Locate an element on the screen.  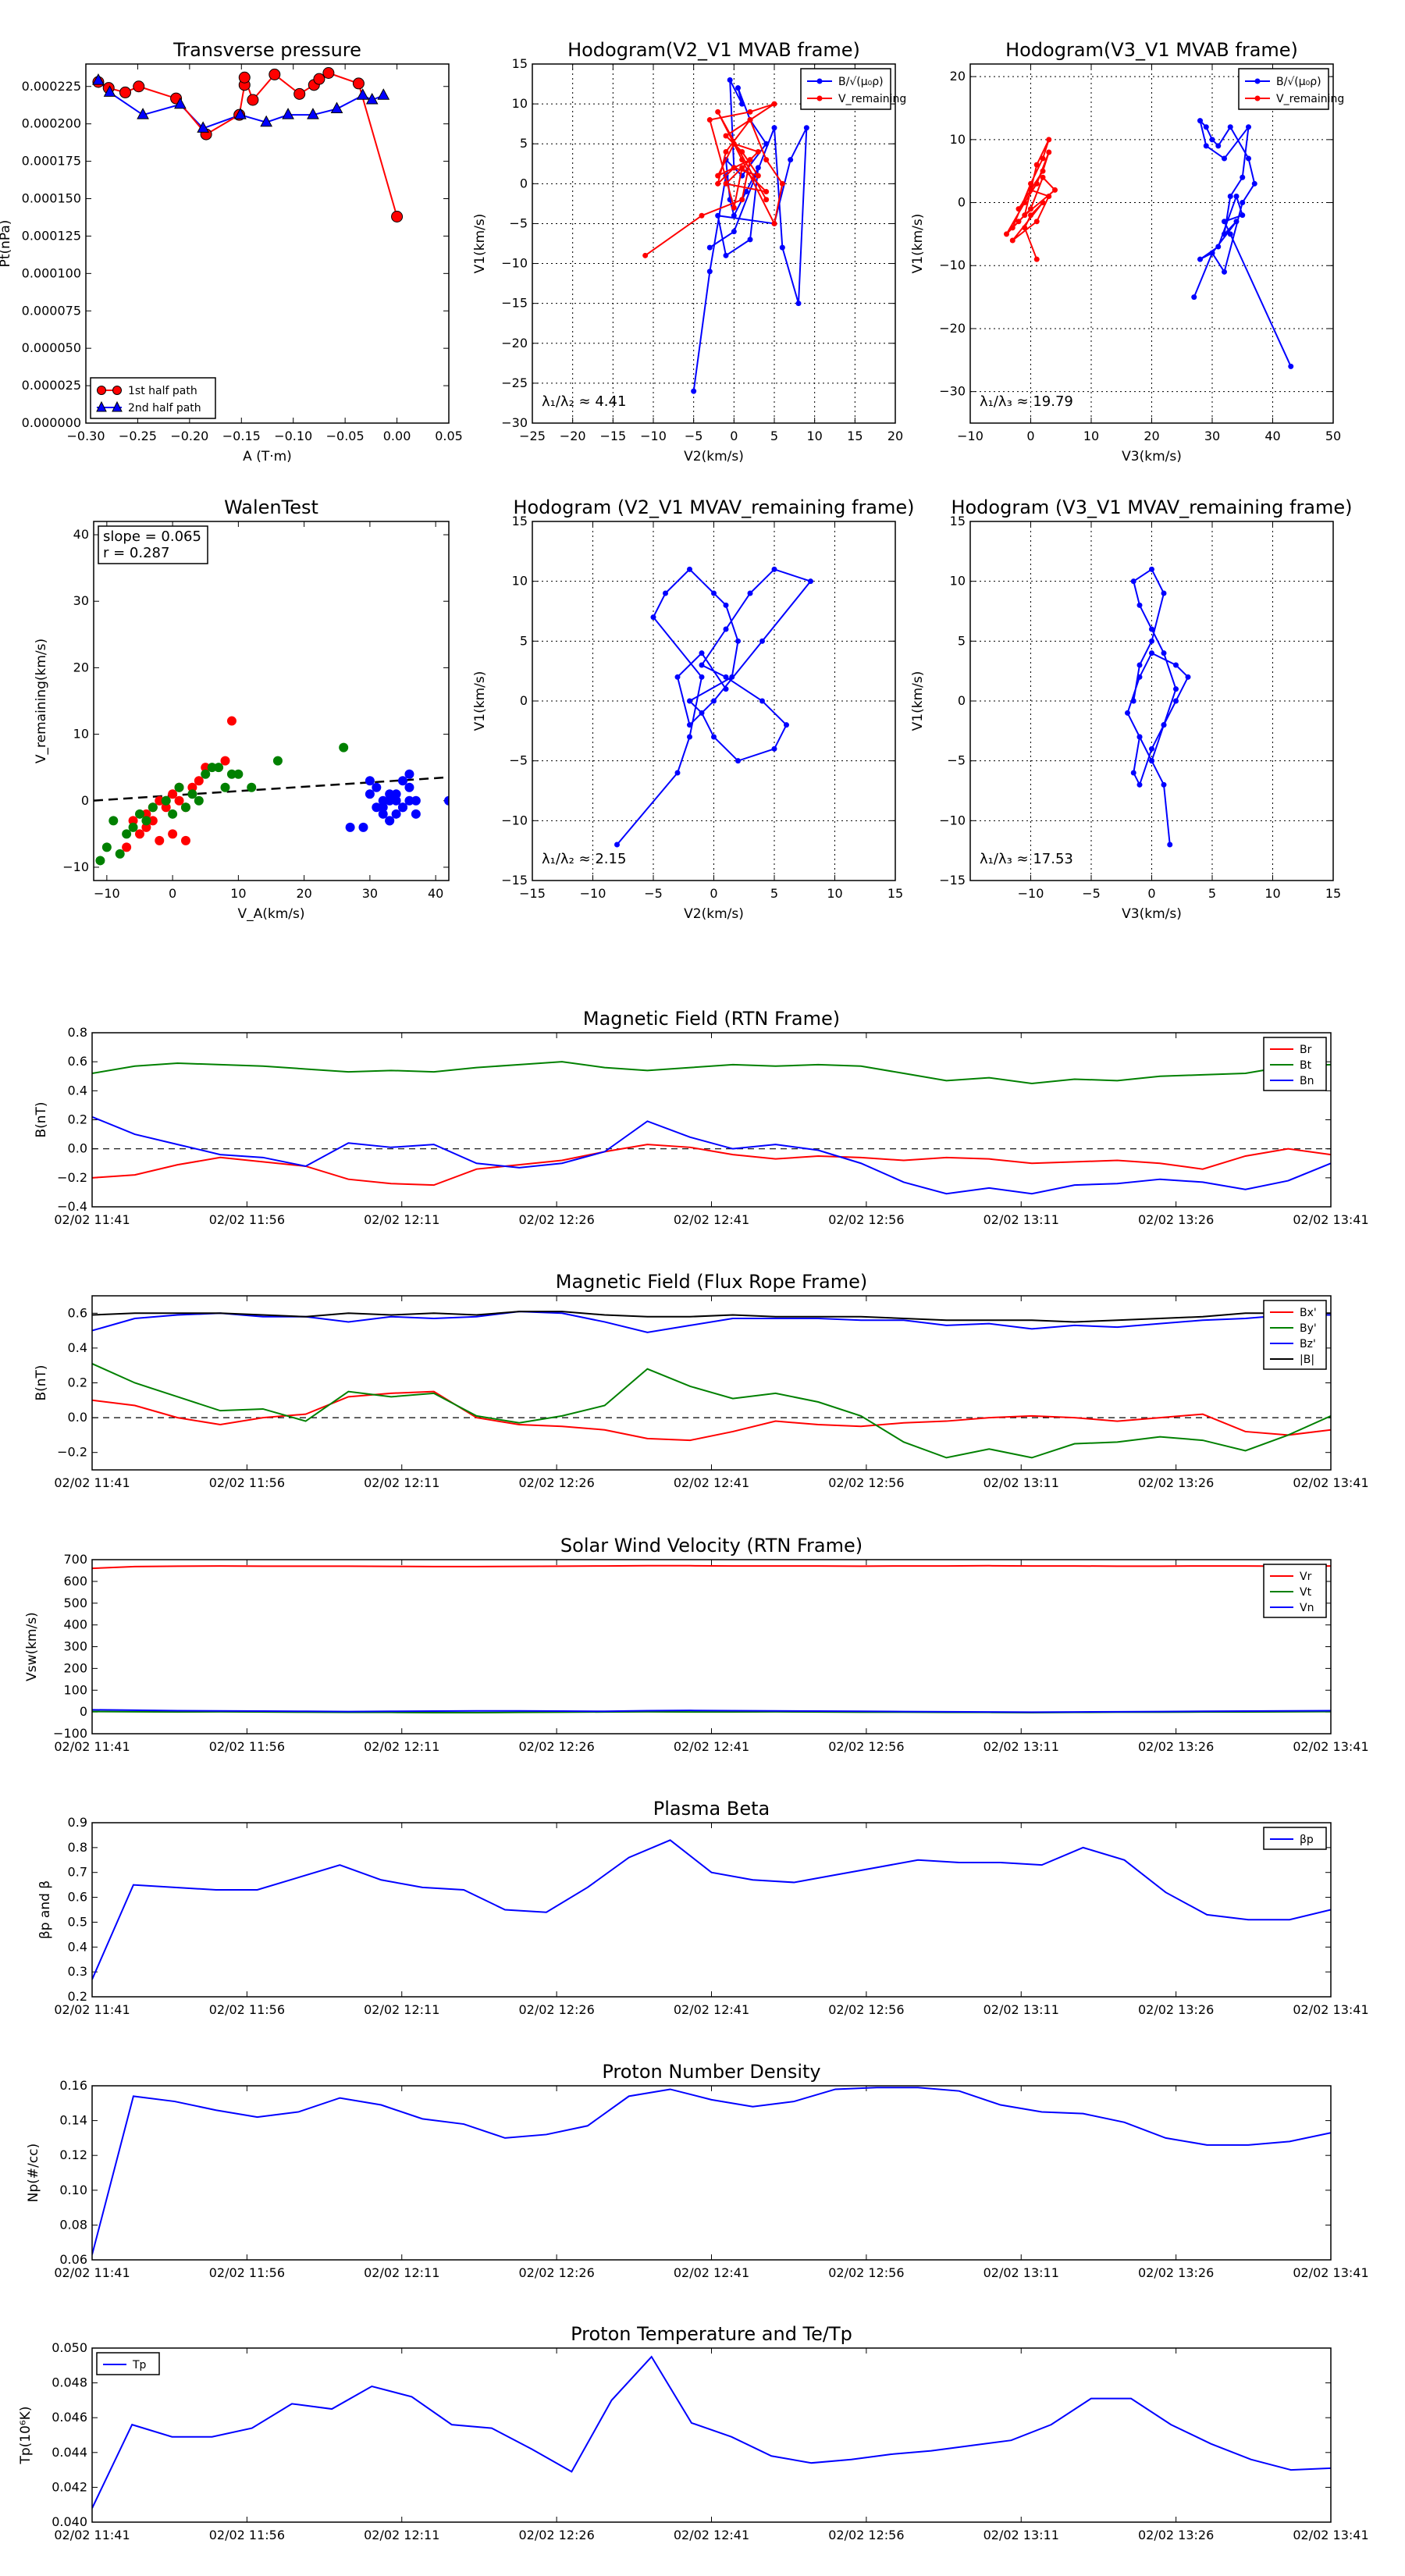
chart-title: Proton Temperature and Te/Tp is located at coordinates (712, 2334).